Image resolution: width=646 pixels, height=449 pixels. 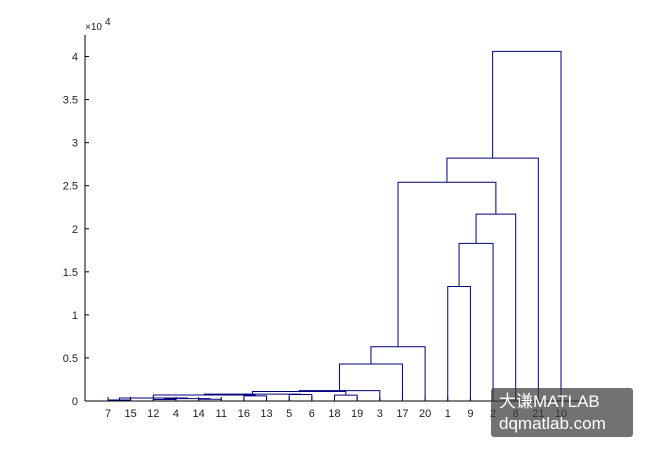 What do you see at coordinates (470, 414) in the screenshot?
I see `leaf-label-9: 9` at bounding box center [470, 414].